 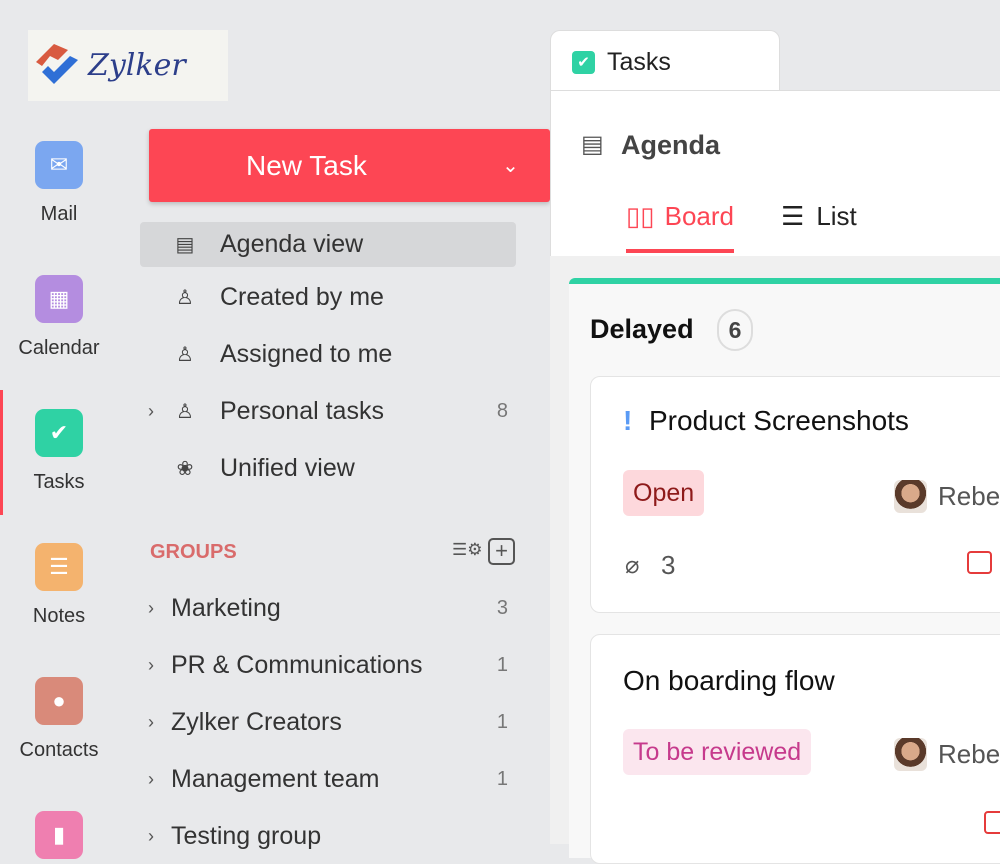 I want to click on sidebar-item-created-by-me: ♙ Created by me, so click(x=328, y=297).